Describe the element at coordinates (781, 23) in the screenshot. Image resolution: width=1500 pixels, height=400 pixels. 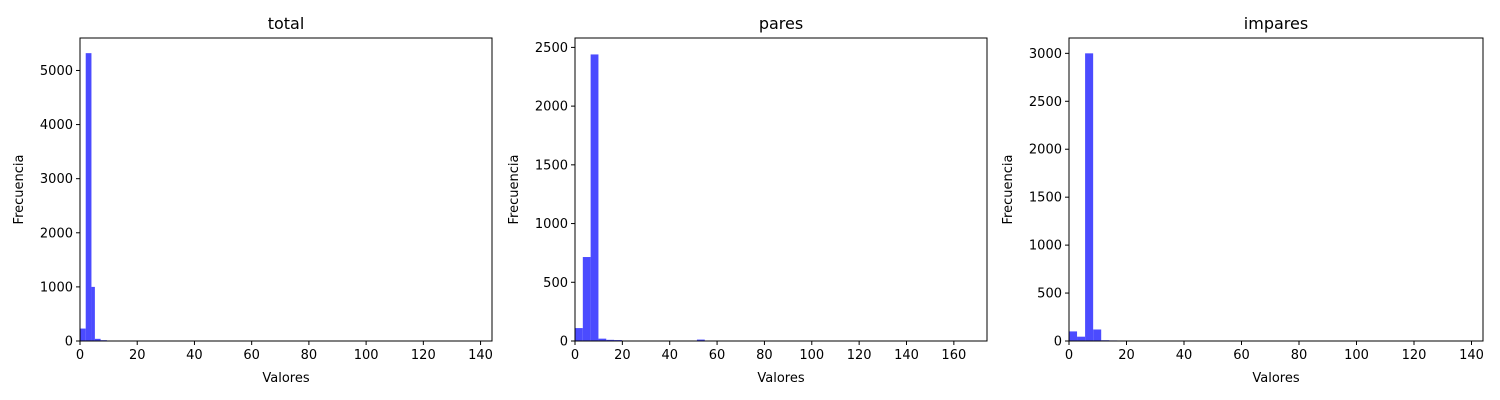
I see `chart-title: pares` at that location.